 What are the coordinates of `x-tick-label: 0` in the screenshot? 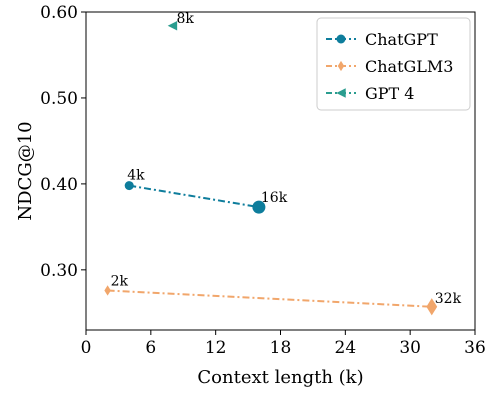 It's located at (86, 348).